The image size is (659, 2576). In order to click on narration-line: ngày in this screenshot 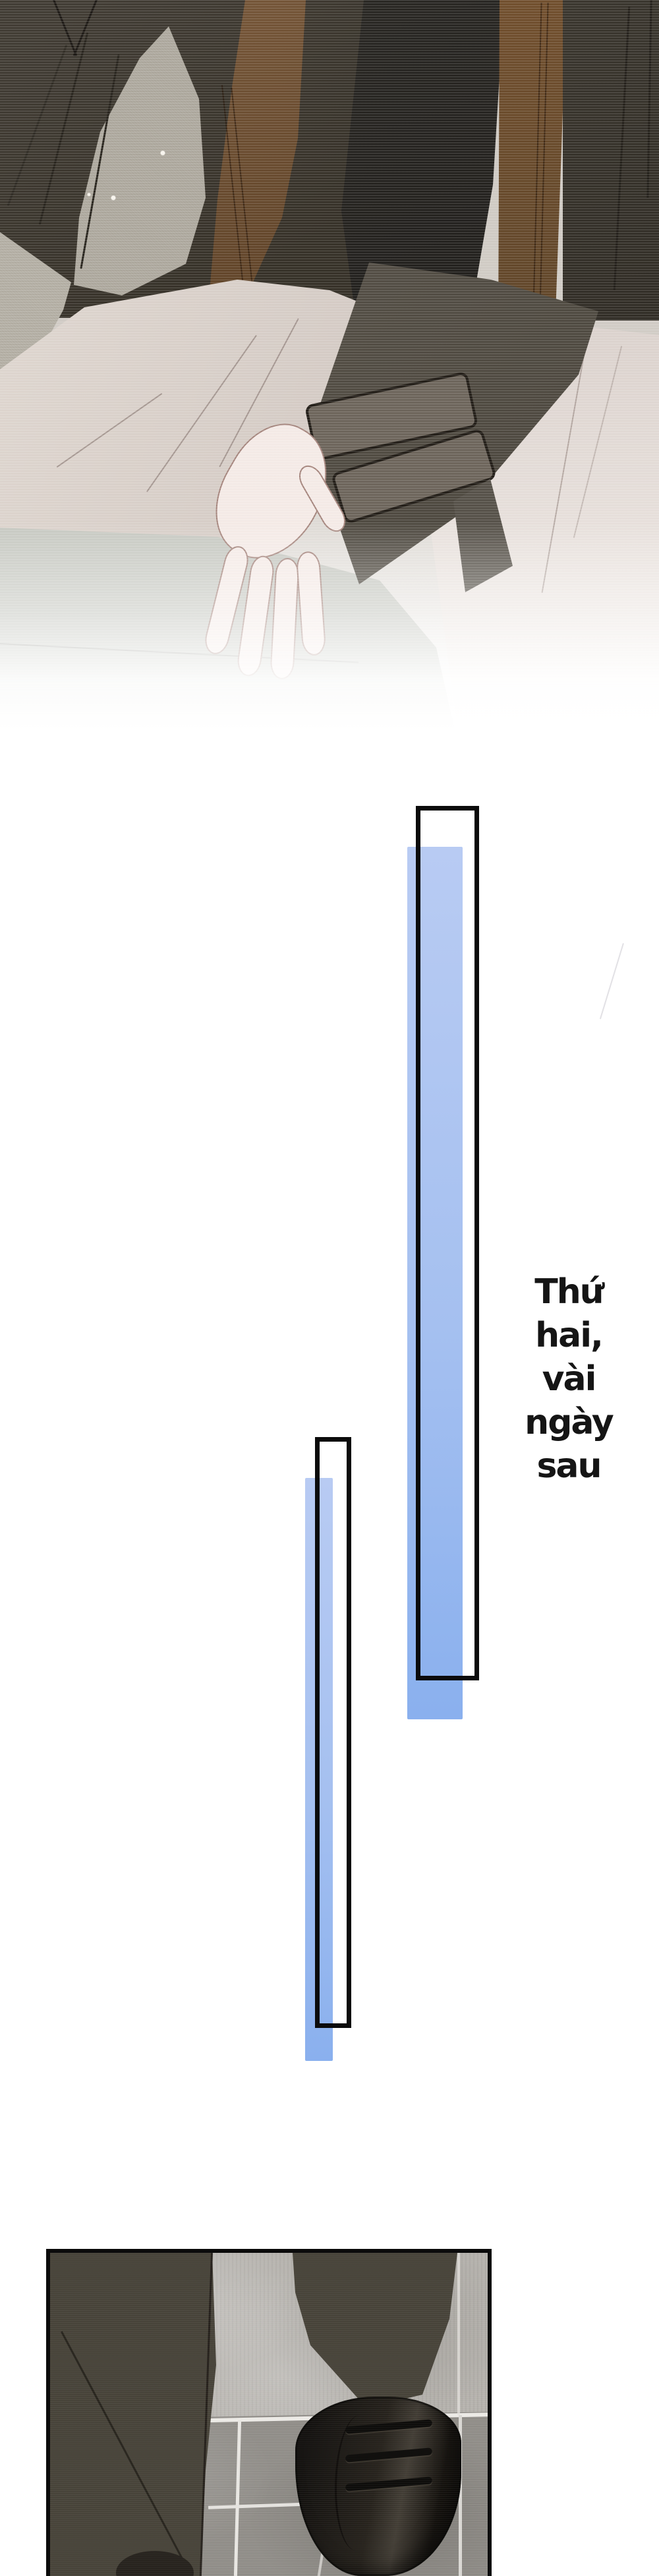, I will do `click(570, 1422)`.